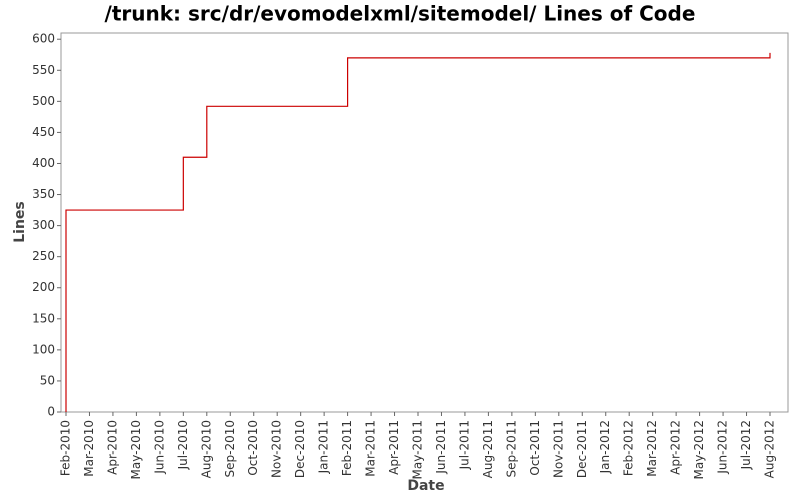 This screenshot has width=800, height=500. What do you see at coordinates (418, 449) in the screenshot?
I see `x-tick-label: May-2011` at bounding box center [418, 449].